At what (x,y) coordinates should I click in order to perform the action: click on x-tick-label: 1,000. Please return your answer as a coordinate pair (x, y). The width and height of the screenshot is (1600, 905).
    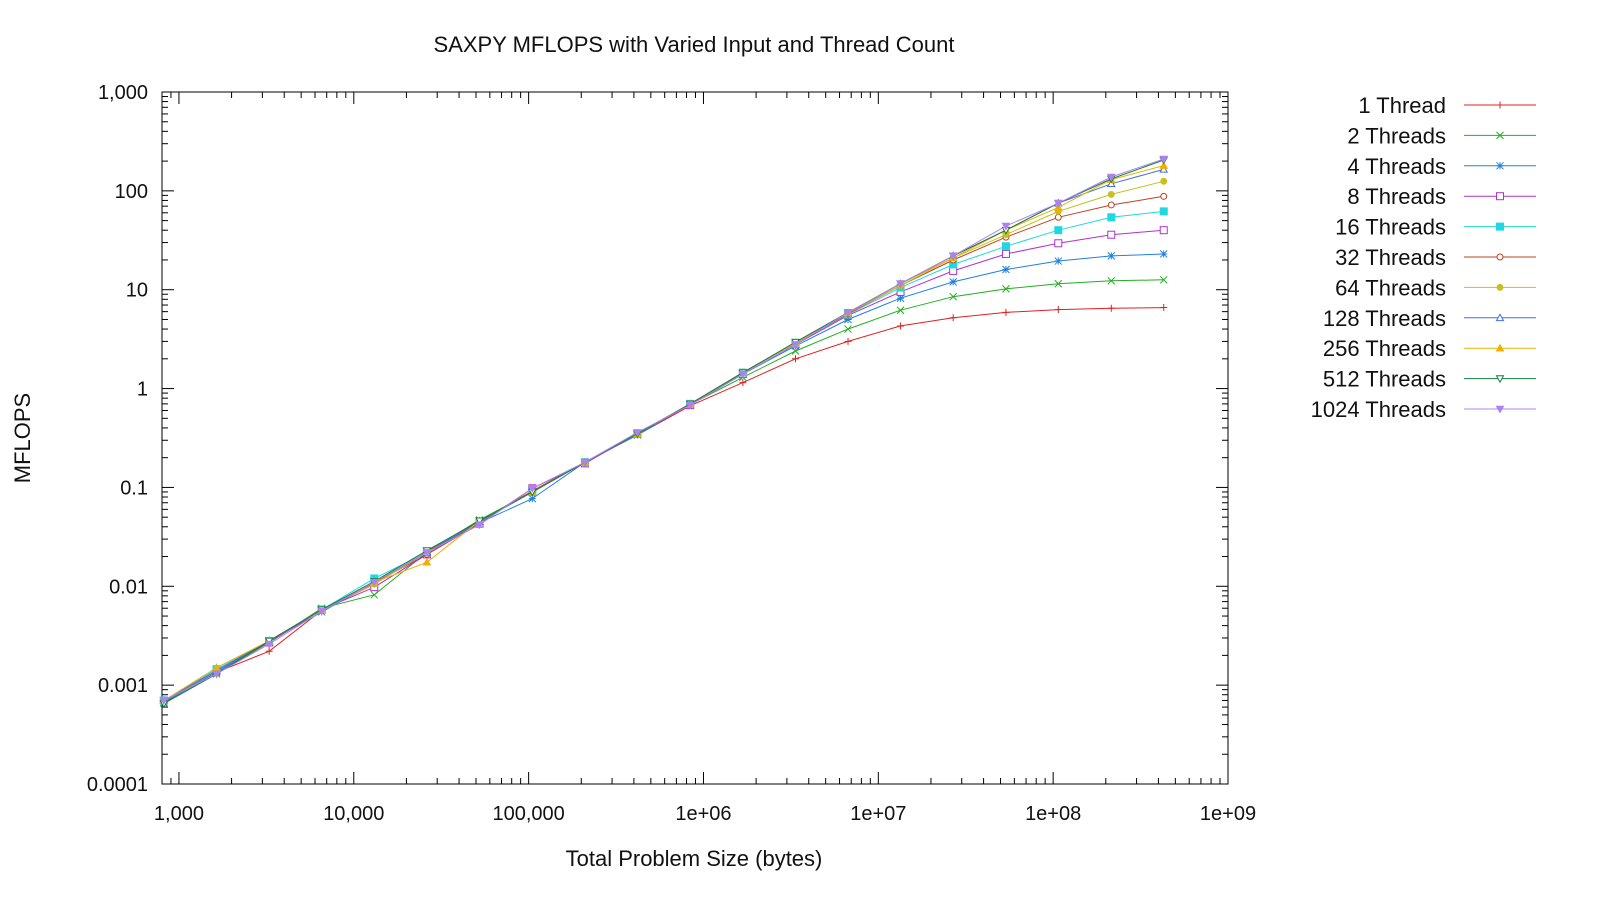
    Looking at the image, I should click on (179, 814).